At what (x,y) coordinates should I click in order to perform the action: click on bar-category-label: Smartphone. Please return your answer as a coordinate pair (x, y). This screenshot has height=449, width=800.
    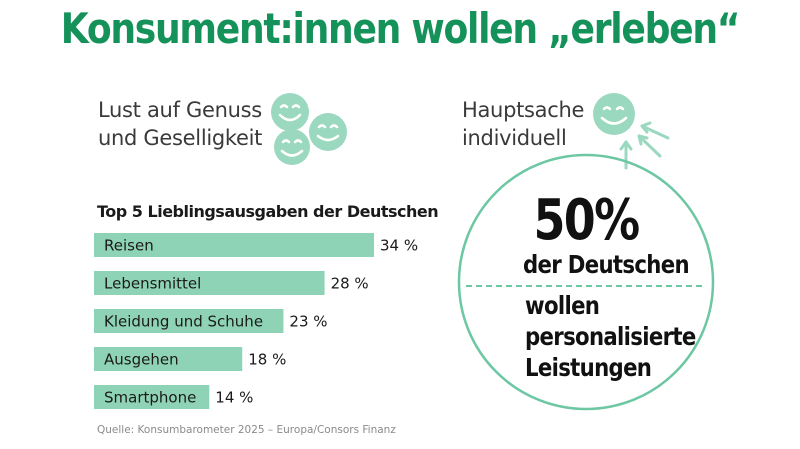
    Looking at the image, I should click on (150, 398).